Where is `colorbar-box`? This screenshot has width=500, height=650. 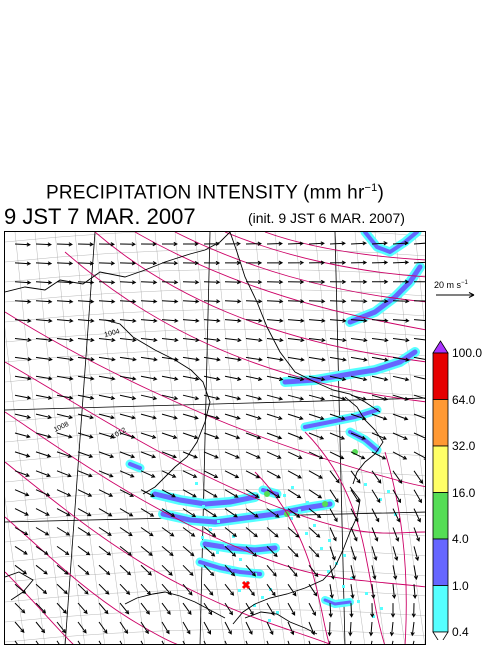
colorbar-box is located at coordinates (440, 609).